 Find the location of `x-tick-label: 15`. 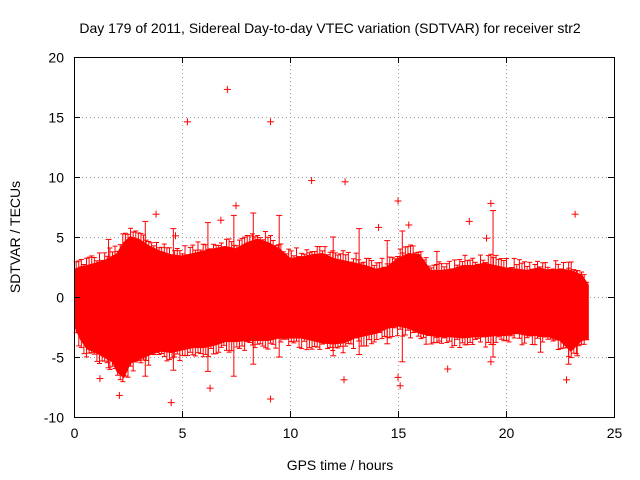

x-tick-label: 15 is located at coordinates (399, 433).